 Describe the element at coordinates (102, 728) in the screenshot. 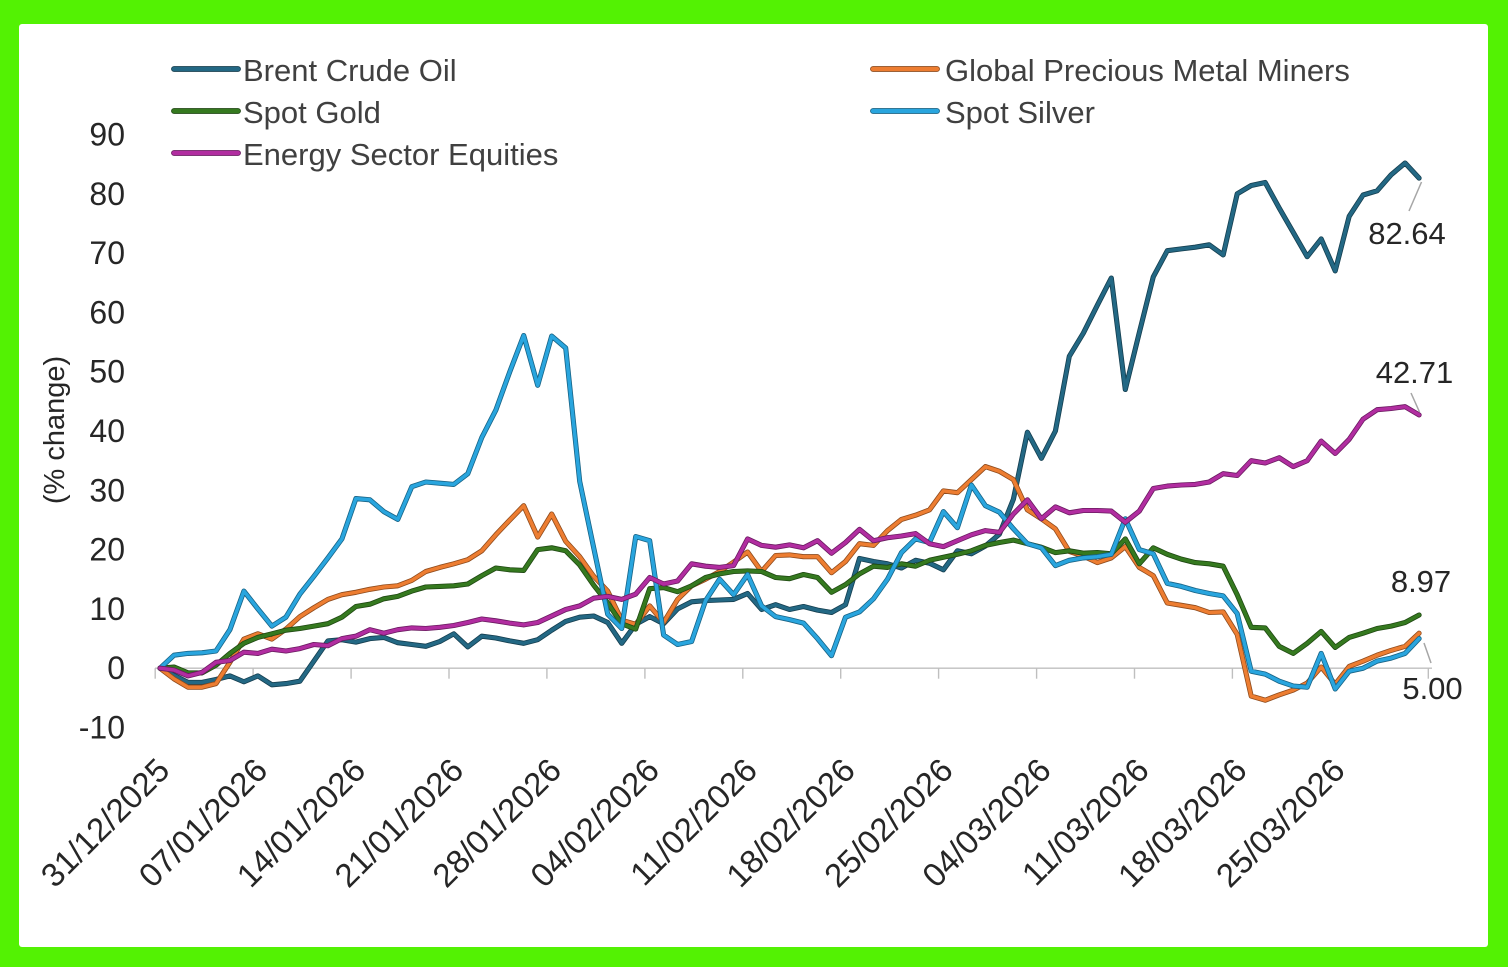

I see `svg-text: -10` at that location.